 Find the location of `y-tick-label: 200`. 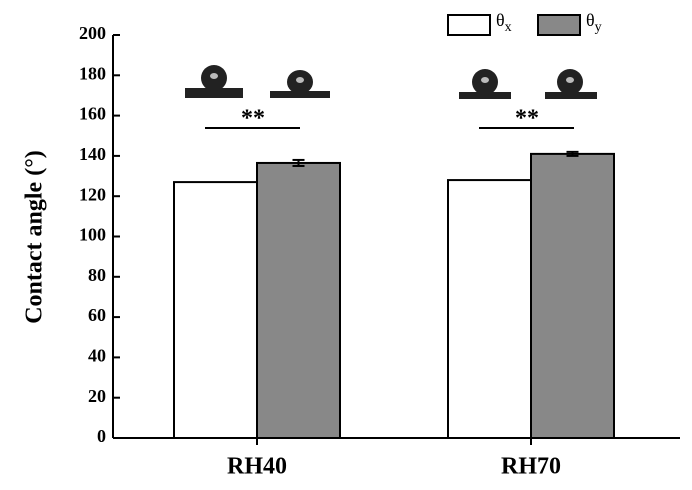

y-tick-label: 200 is located at coordinates (92, 33).